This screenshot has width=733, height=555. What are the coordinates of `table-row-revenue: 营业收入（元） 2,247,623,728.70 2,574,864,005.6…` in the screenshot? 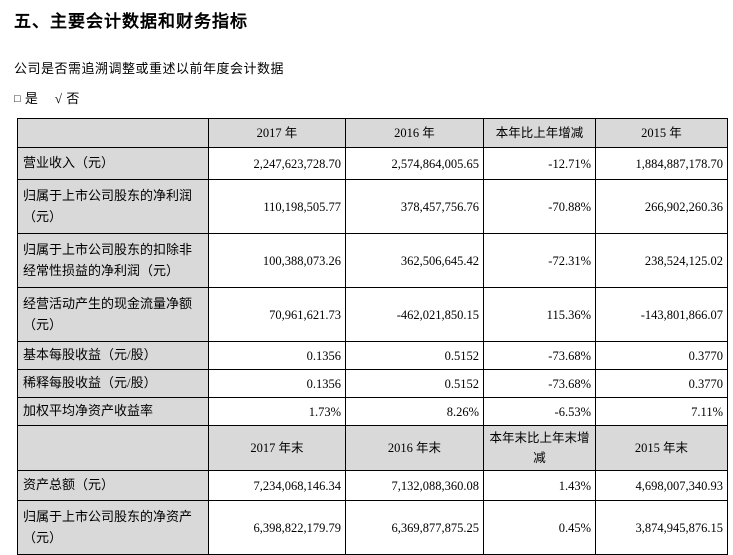 It's located at (372, 163).